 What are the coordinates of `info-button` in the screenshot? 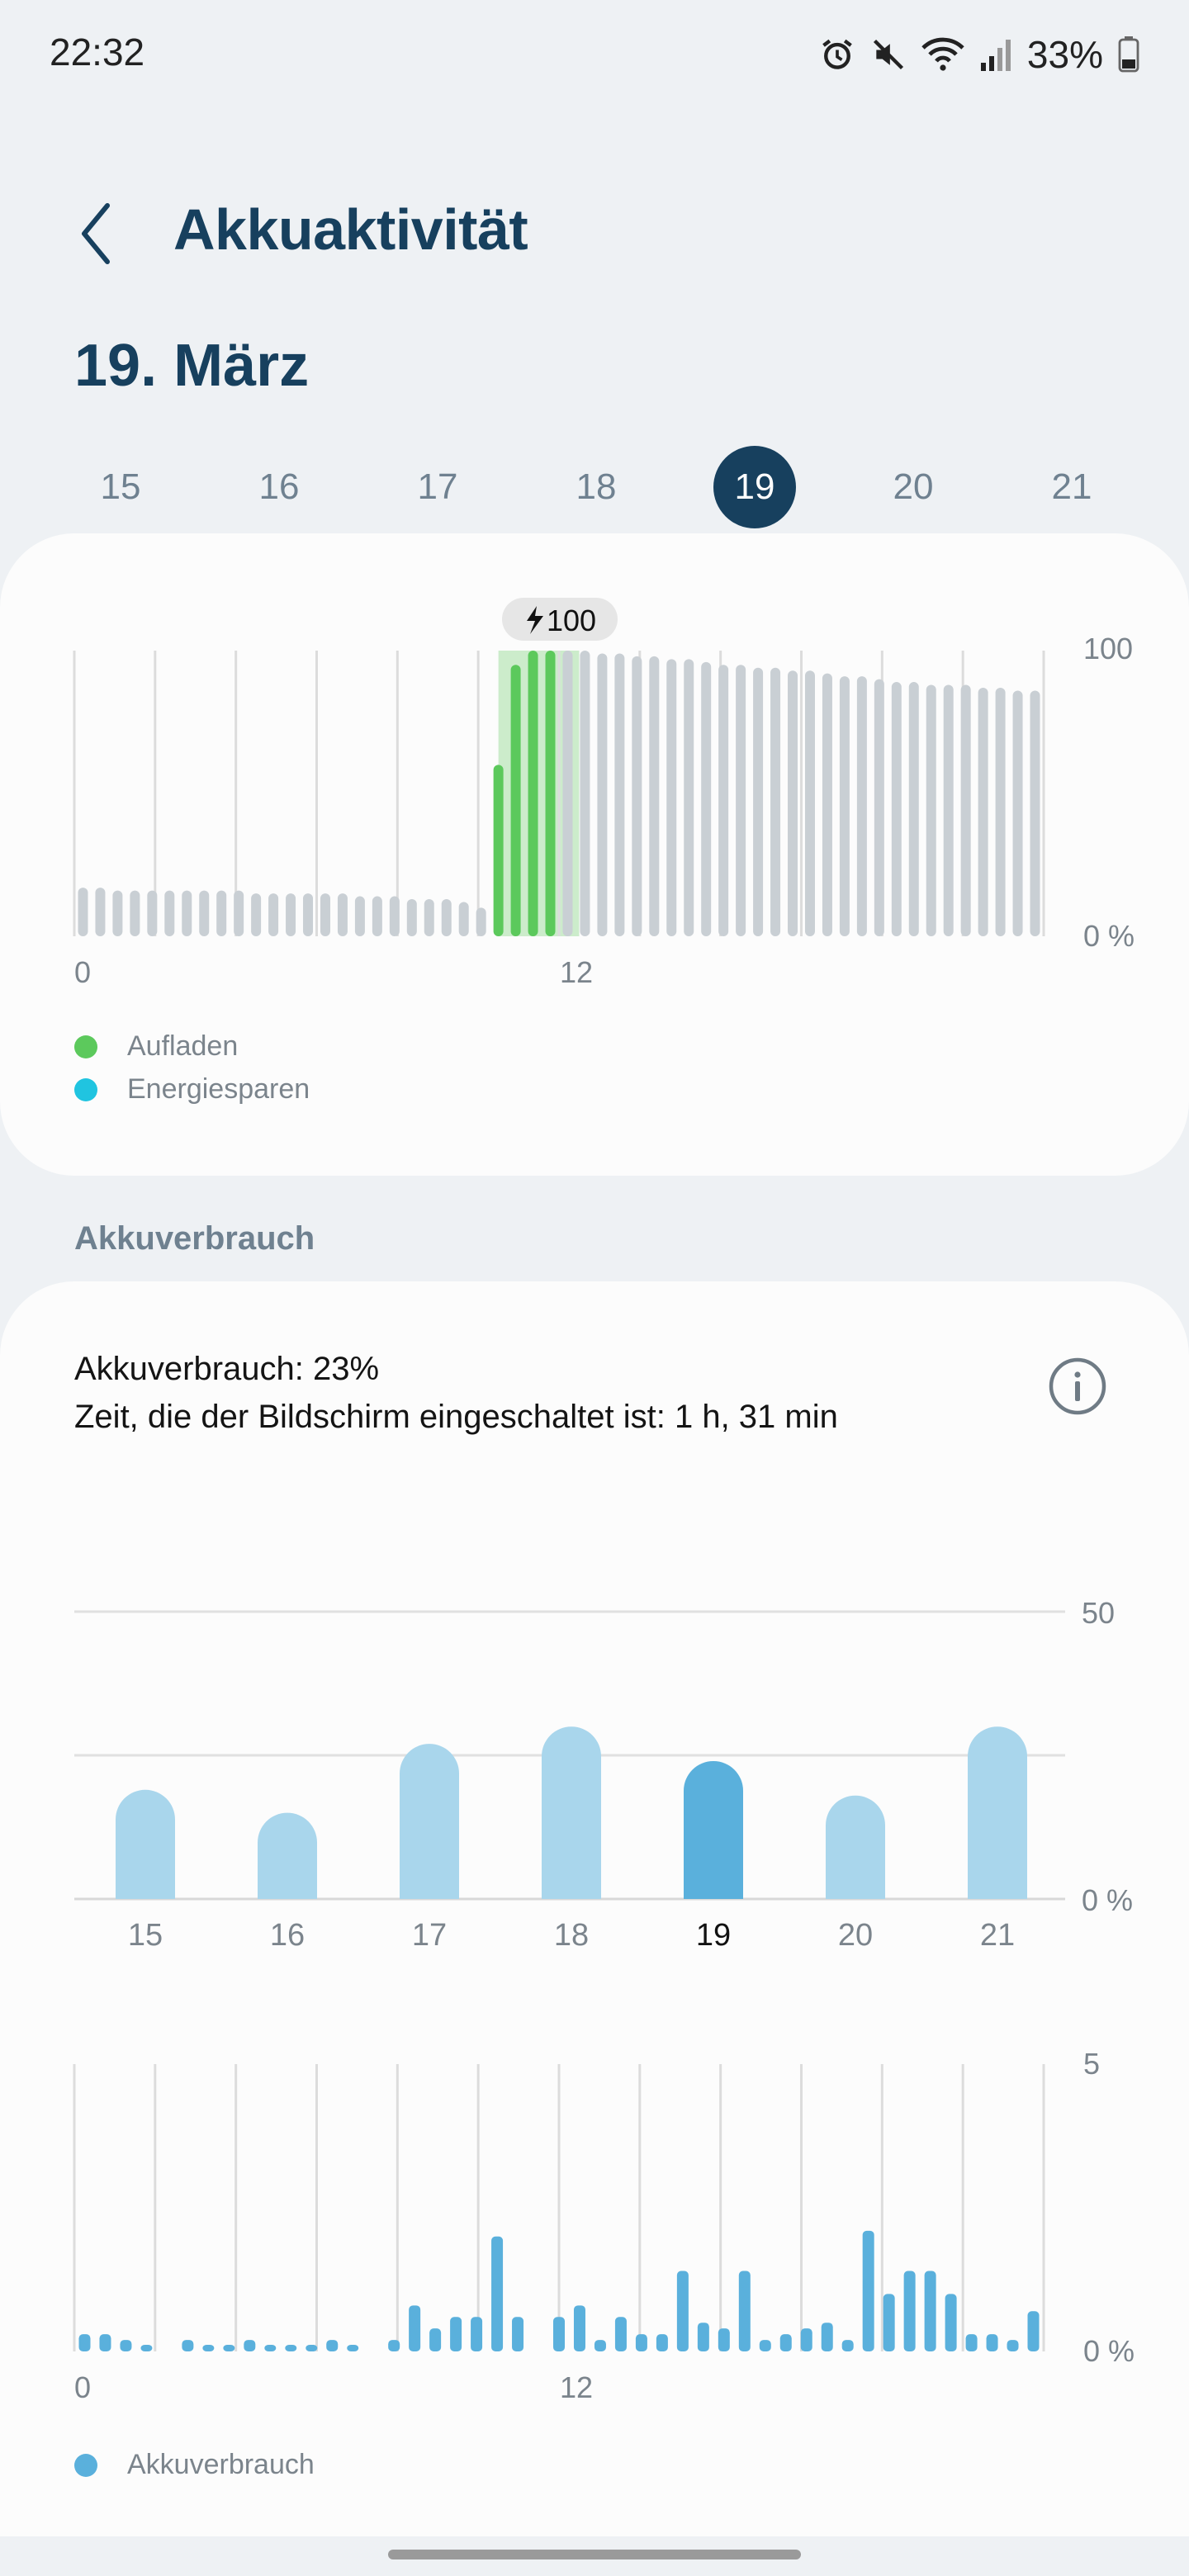 It's located at (1077, 1386).